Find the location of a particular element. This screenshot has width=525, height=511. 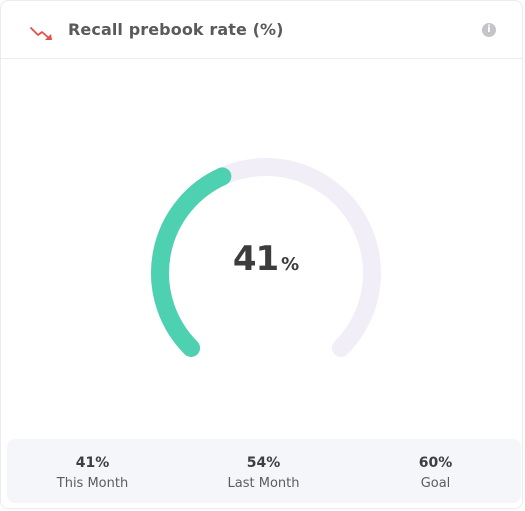

card-title: Recall prebook rate (%) is located at coordinates (176, 29).